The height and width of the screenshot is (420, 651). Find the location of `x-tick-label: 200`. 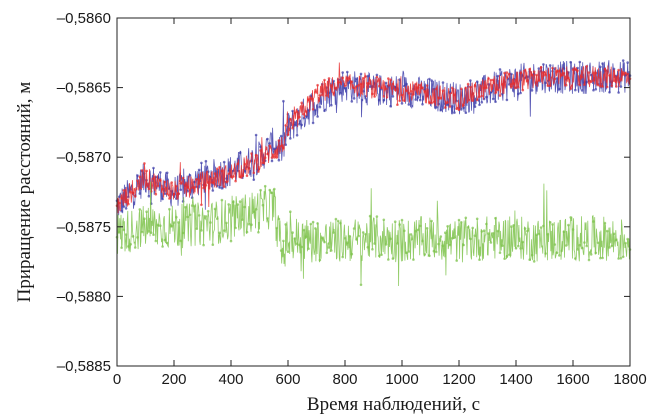

x-tick-label: 200 is located at coordinates (173, 379).